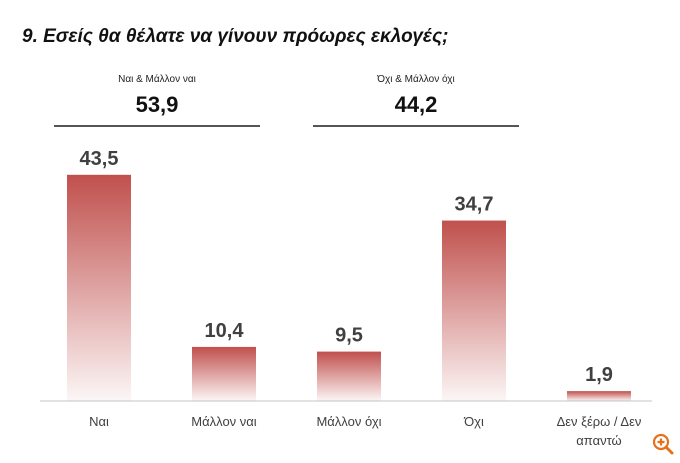 This screenshot has width=680, height=463. I want to click on zoom-in-icon, so click(663, 444).